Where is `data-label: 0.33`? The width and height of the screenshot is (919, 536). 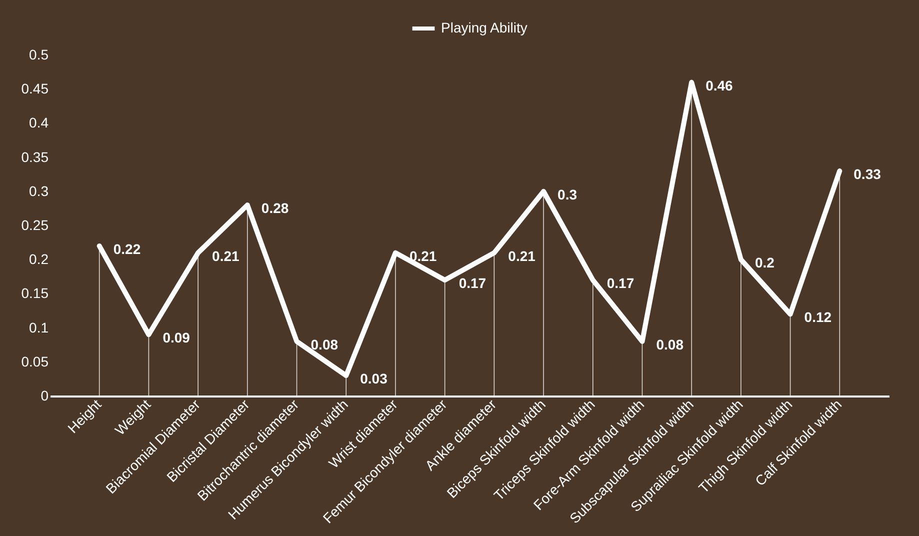 data-label: 0.33 is located at coordinates (868, 174).